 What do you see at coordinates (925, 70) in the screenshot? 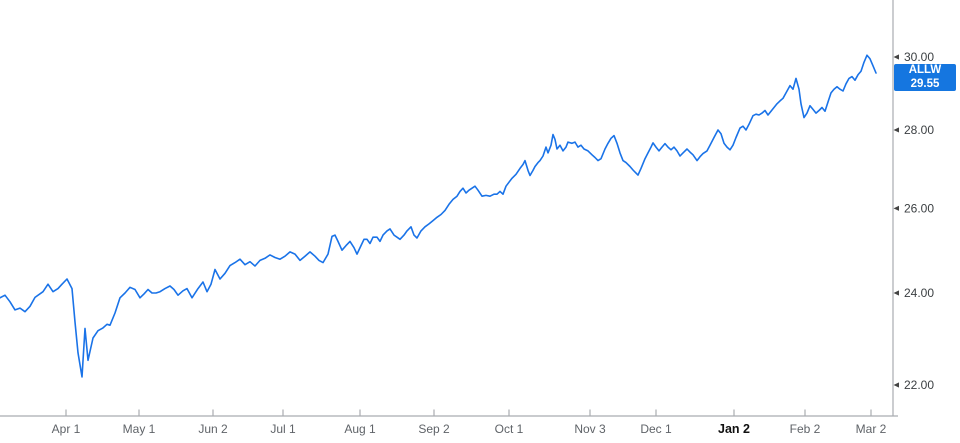
I see `ticker-symbol: ALLW` at bounding box center [925, 70].